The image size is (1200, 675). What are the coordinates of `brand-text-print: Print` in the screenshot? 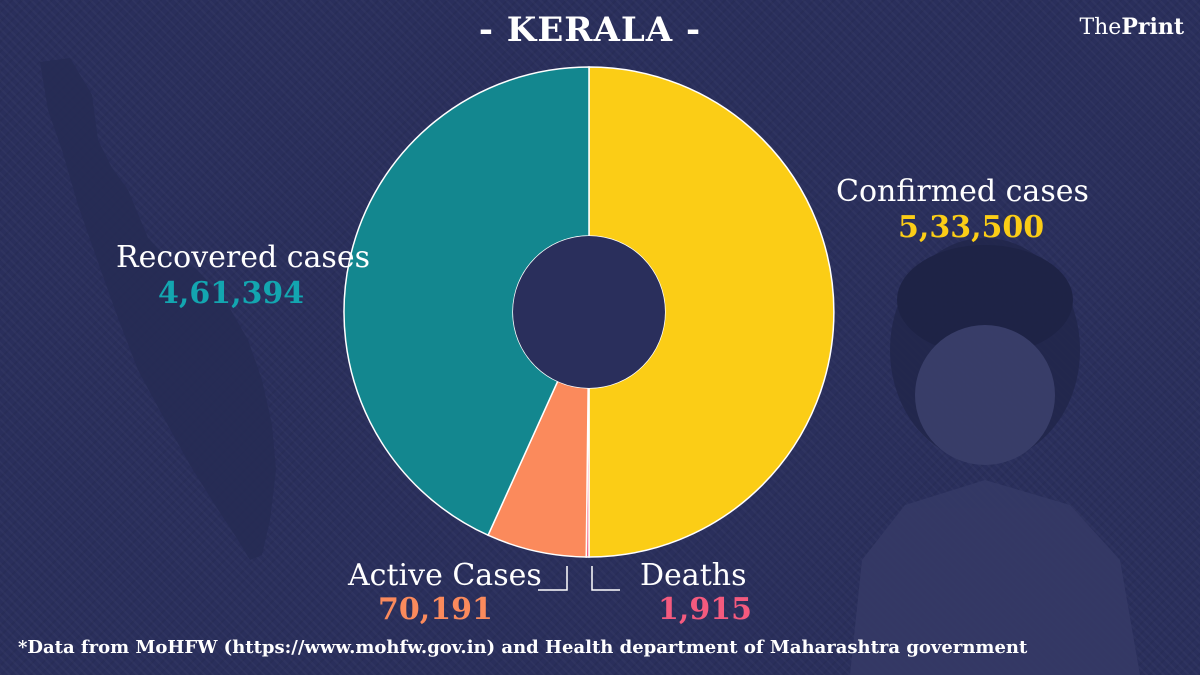 It's located at (1152, 27).